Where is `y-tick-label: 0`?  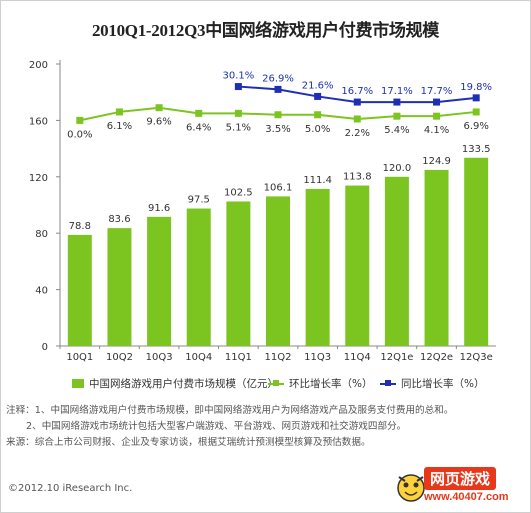 y-tick-label: 0 is located at coordinates (45, 347).